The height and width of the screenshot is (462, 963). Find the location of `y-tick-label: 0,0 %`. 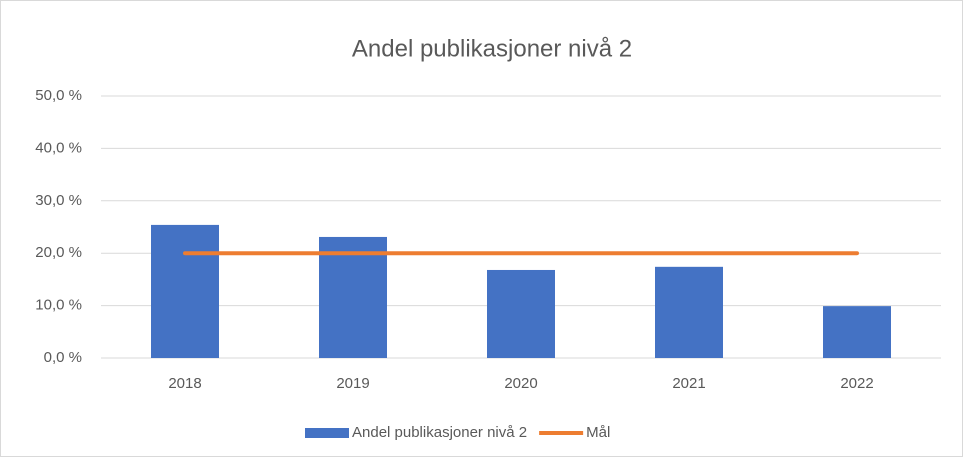

y-tick-label: 0,0 % is located at coordinates (63, 357).